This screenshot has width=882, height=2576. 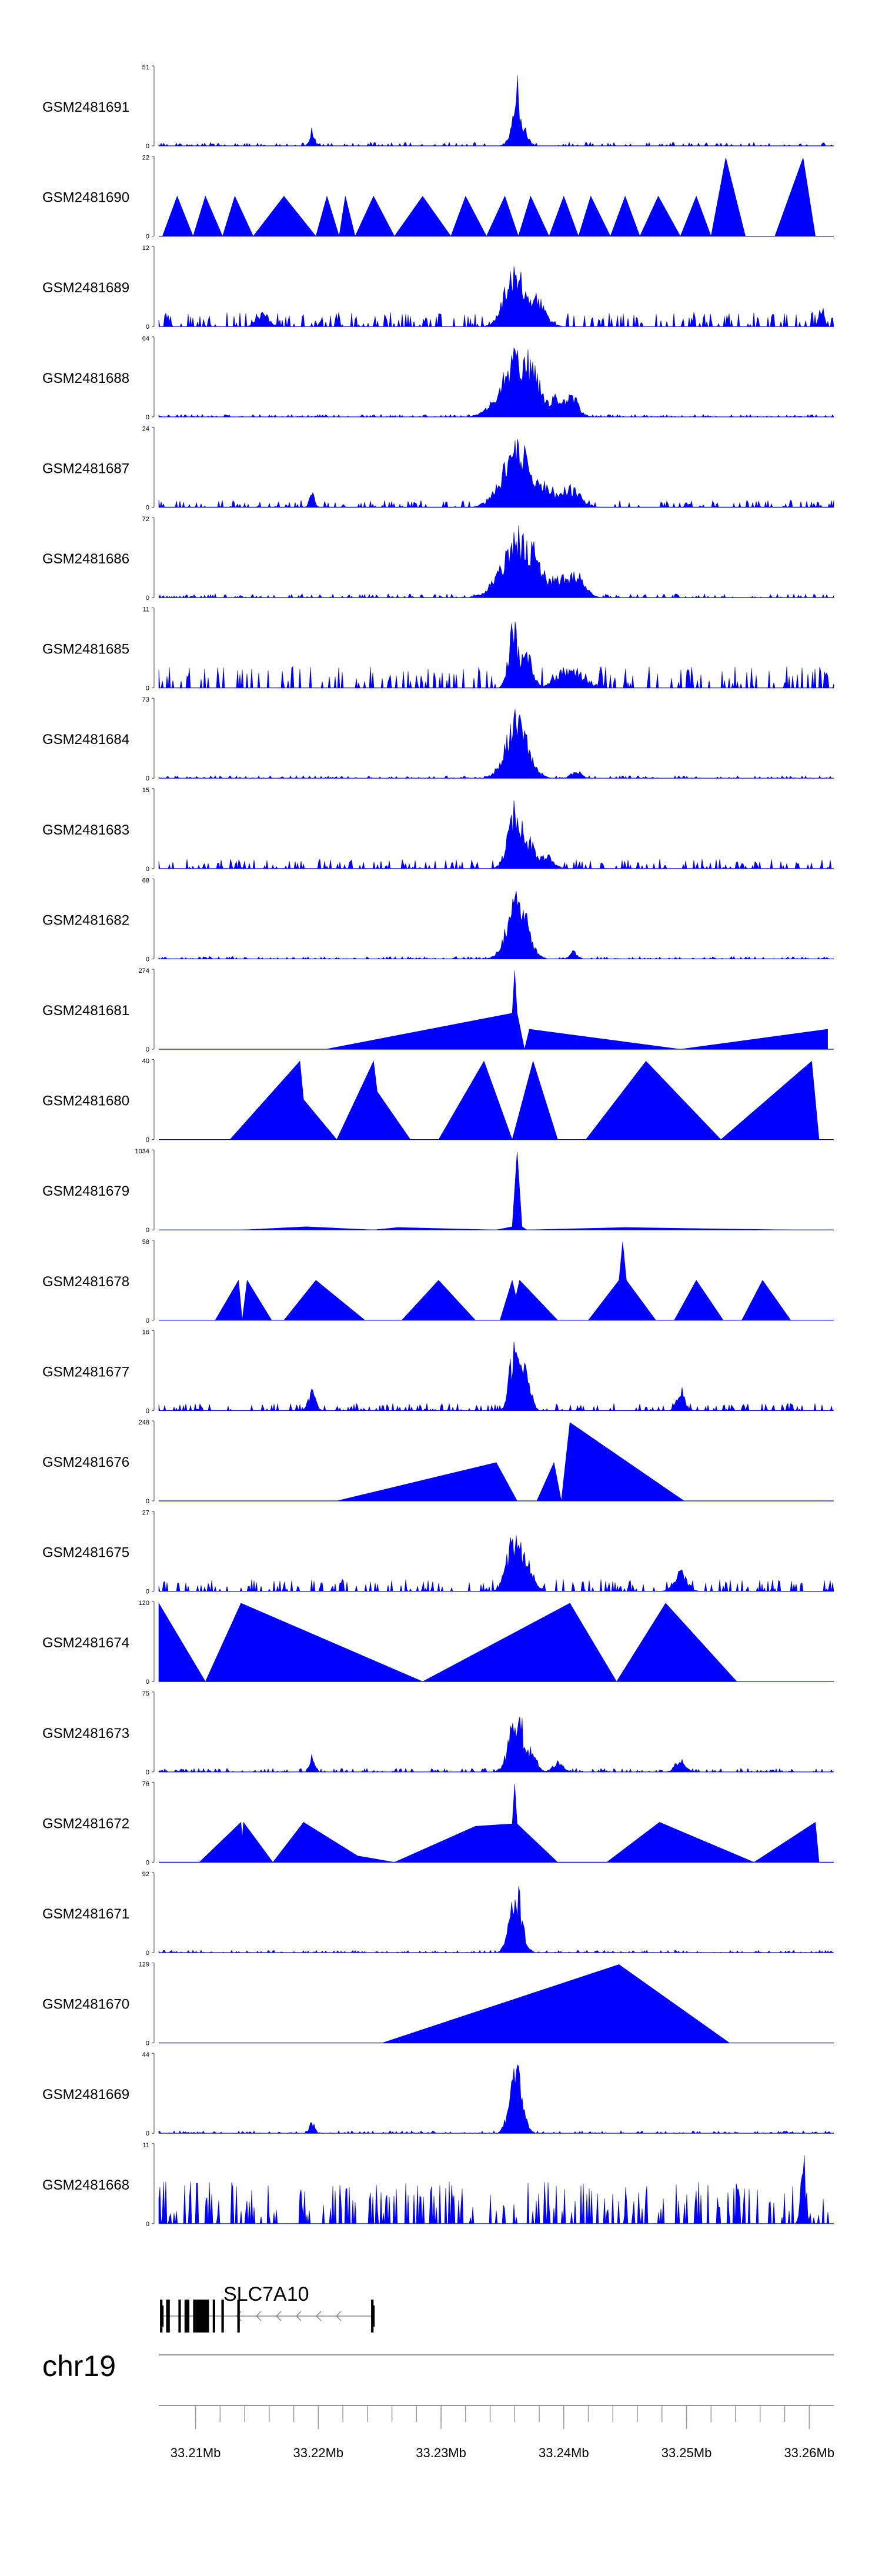 I want to click on track-GSM2481679: GSM2481679 1034 0, so click(x=438, y=1191).